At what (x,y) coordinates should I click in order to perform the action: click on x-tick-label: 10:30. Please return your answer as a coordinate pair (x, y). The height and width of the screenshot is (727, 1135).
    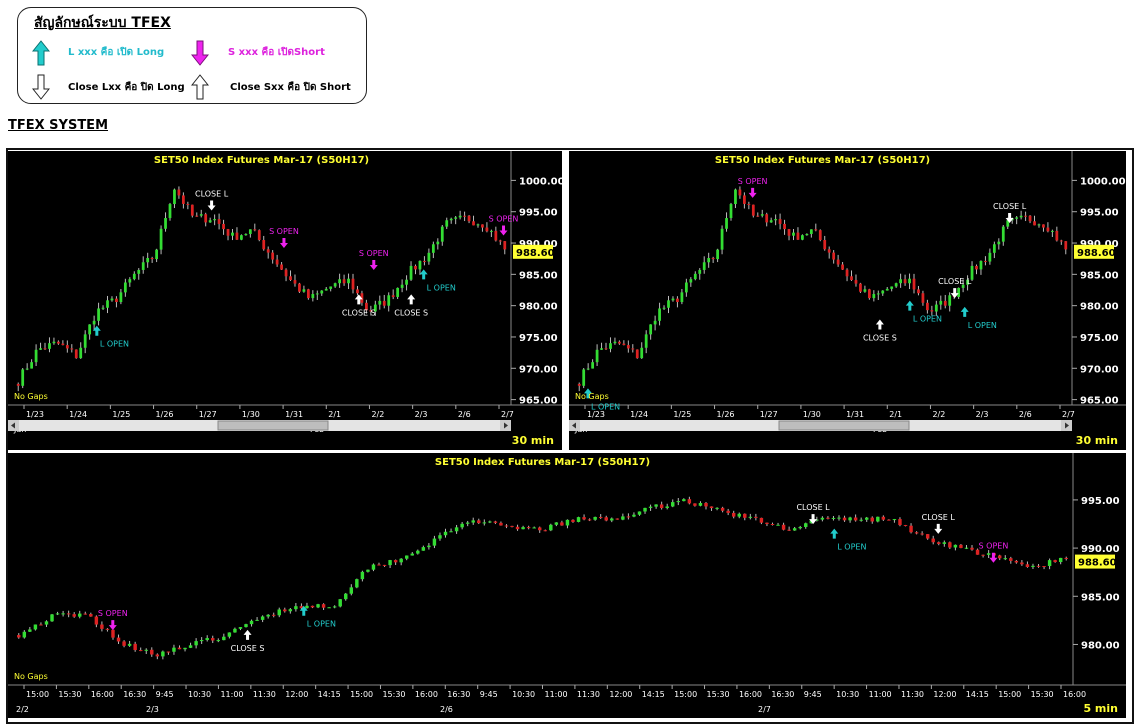
    Looking at the image, I should click on (847, 694).